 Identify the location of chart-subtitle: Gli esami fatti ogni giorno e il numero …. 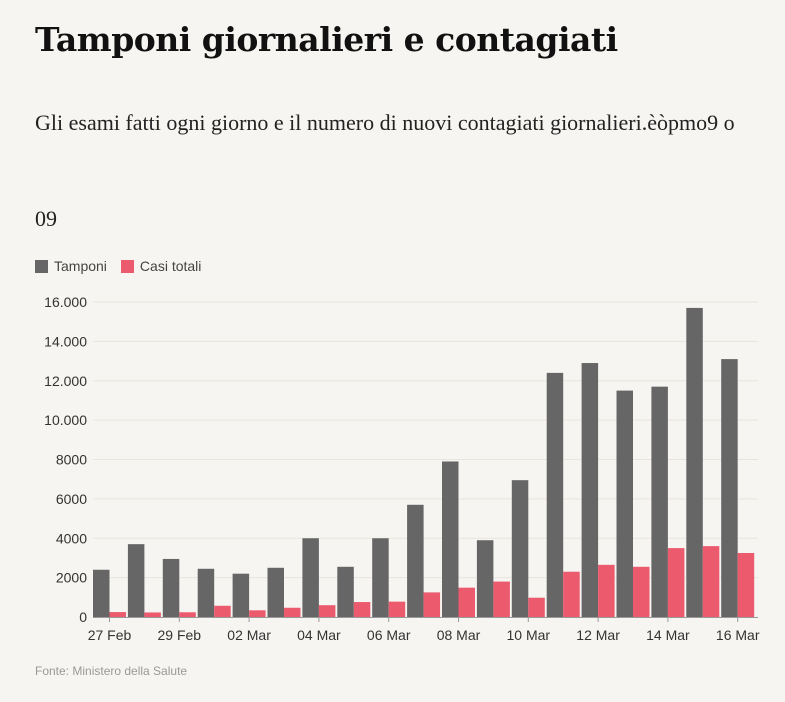
(385, 122).